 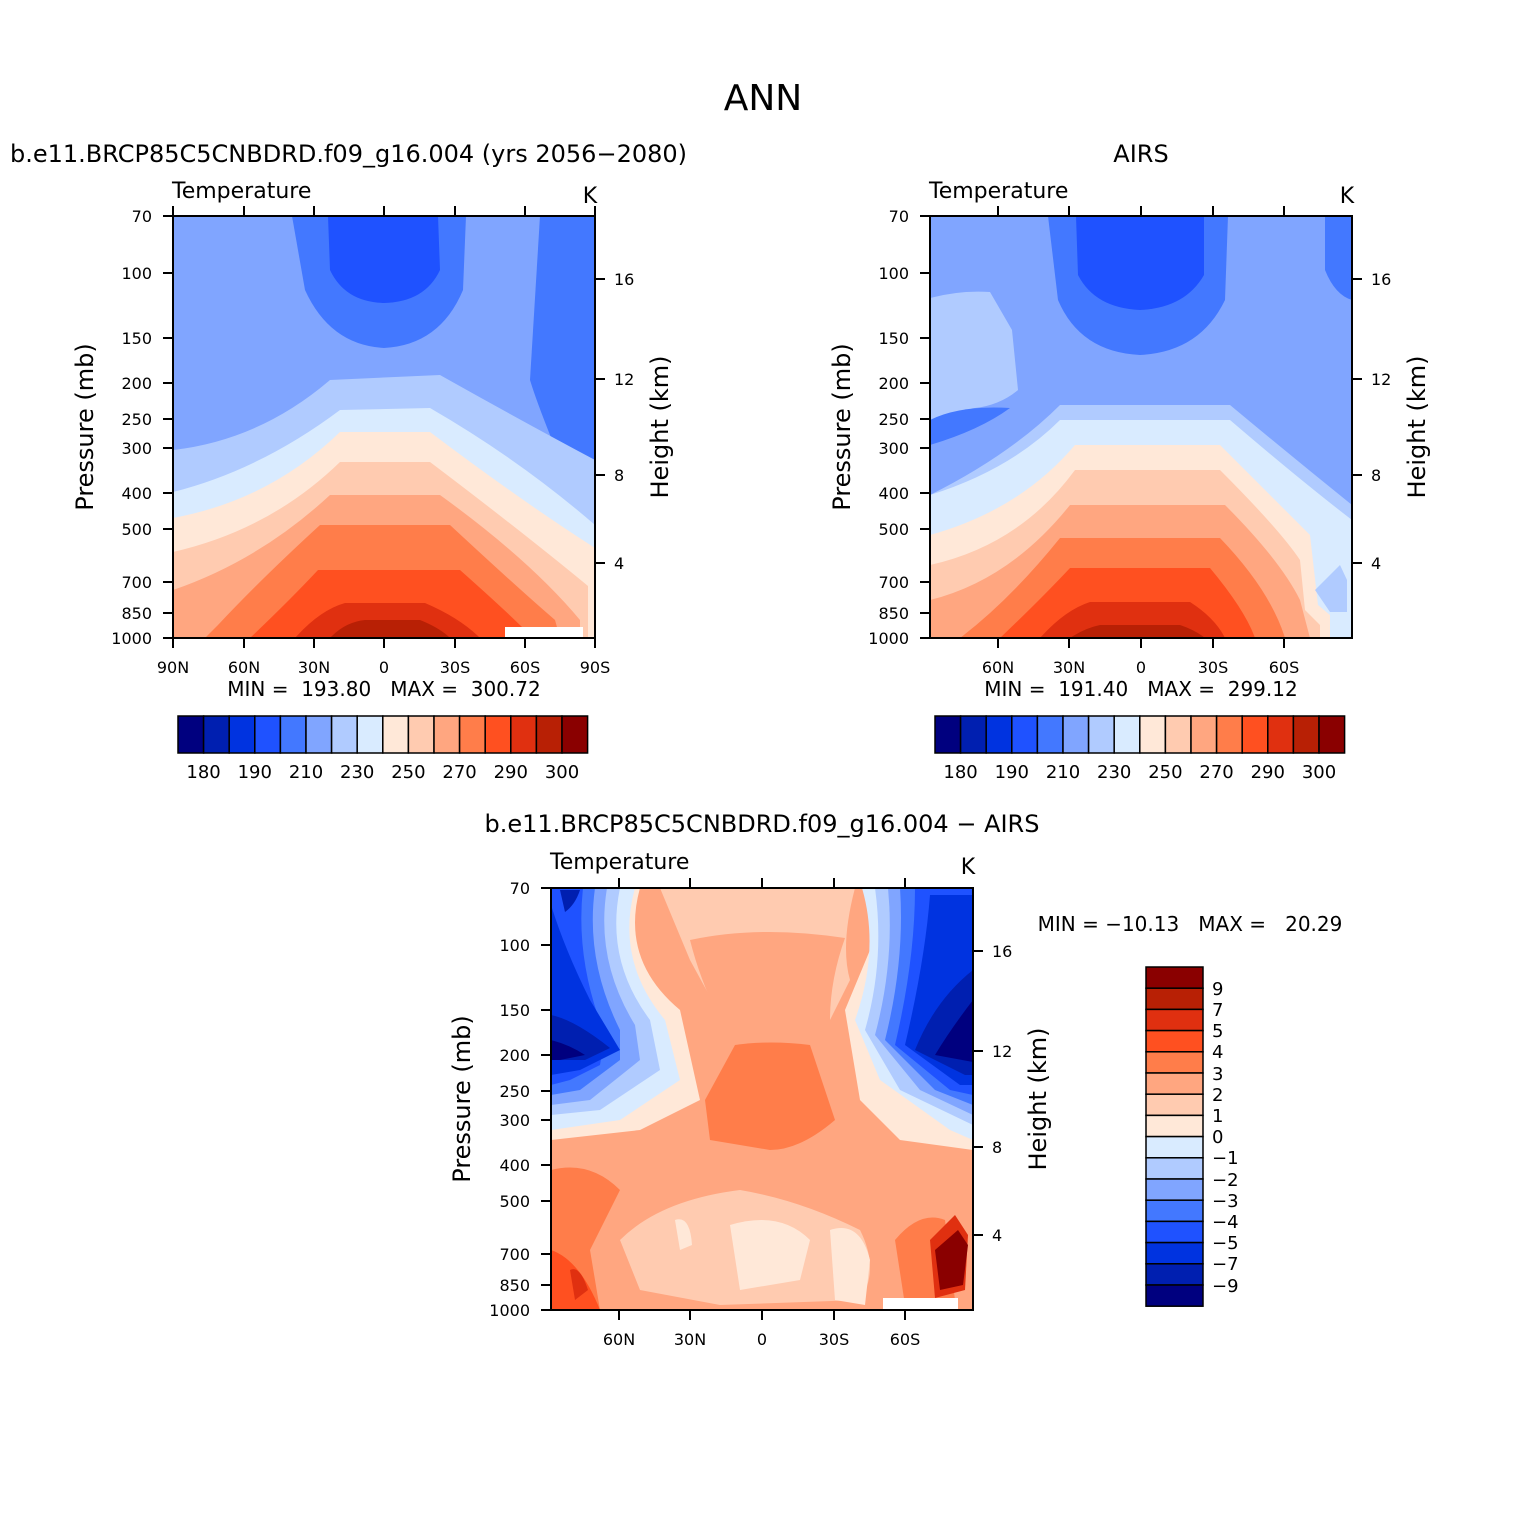 I want to click on panel-title: AIRS, so click(x=1140, y=154).